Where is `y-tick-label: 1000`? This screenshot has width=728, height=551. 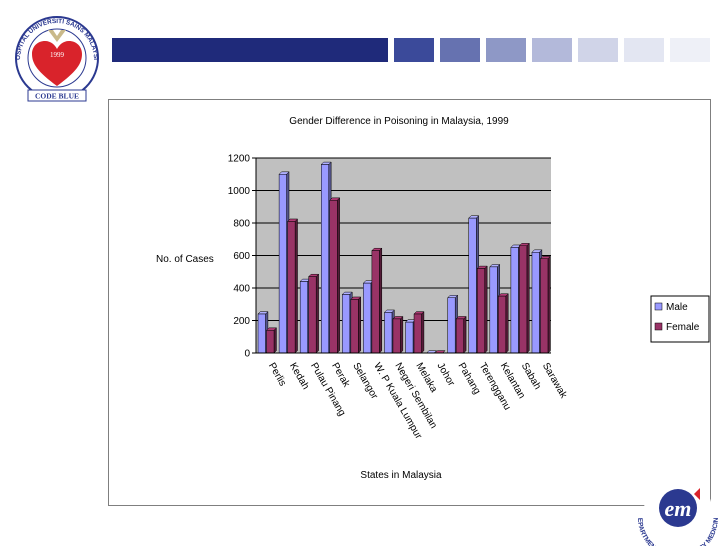
y-tick-label: 1000 is located at coordinates (239, 191).